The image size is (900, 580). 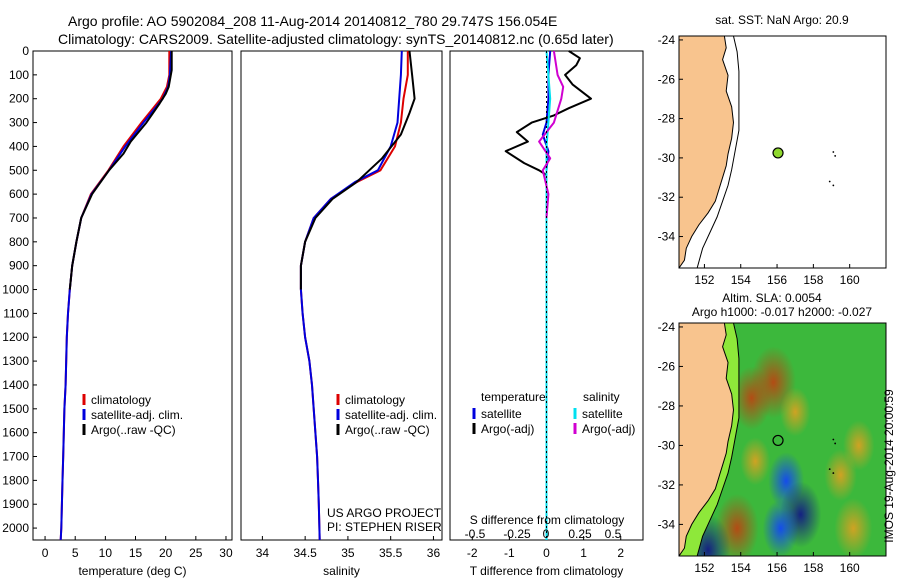 What do you see at coordinates (19, 242) in the screenshot?
I see `y-tick-label: 800` at bounding box center [19, 242].